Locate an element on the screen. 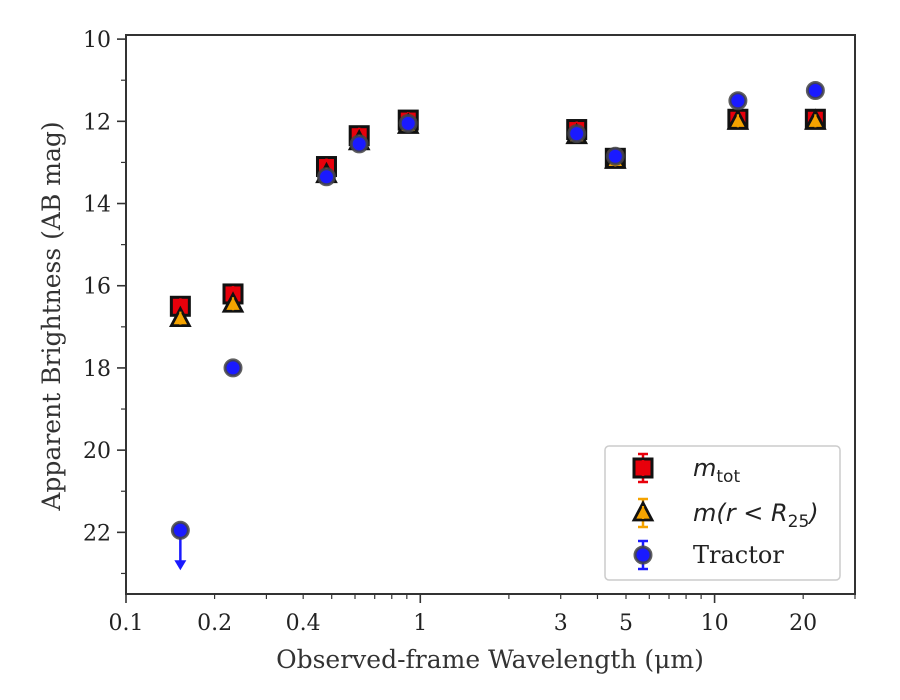 The height and width of the screenshot is (700, 900). x-tick-label: 0.2 is located at coordinates (214, 623).